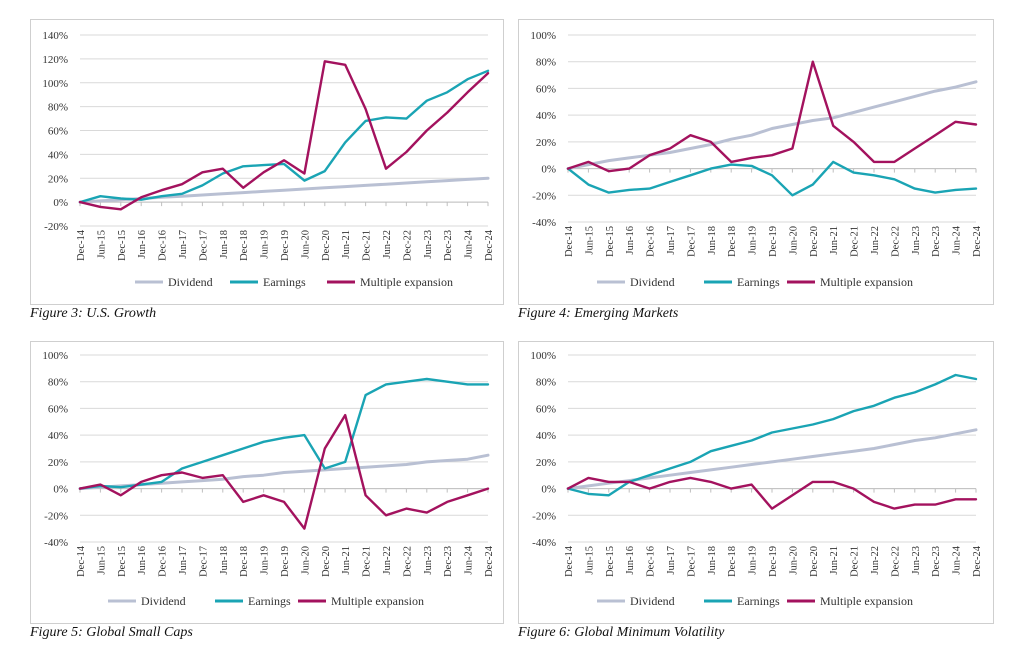  What do you see at coordinates (55, 60) in the screenshot?
I see `y-tick-label: 120%` at bounding box center [55, 60].